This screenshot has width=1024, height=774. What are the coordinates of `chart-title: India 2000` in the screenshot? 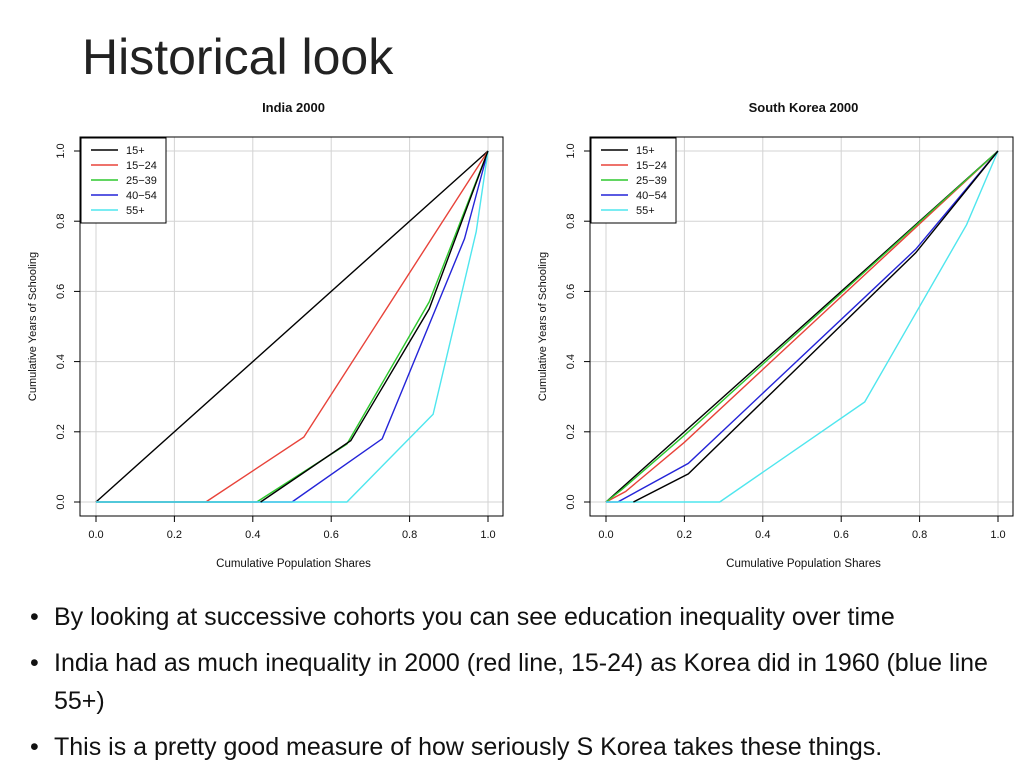 It's located at (293, 107).